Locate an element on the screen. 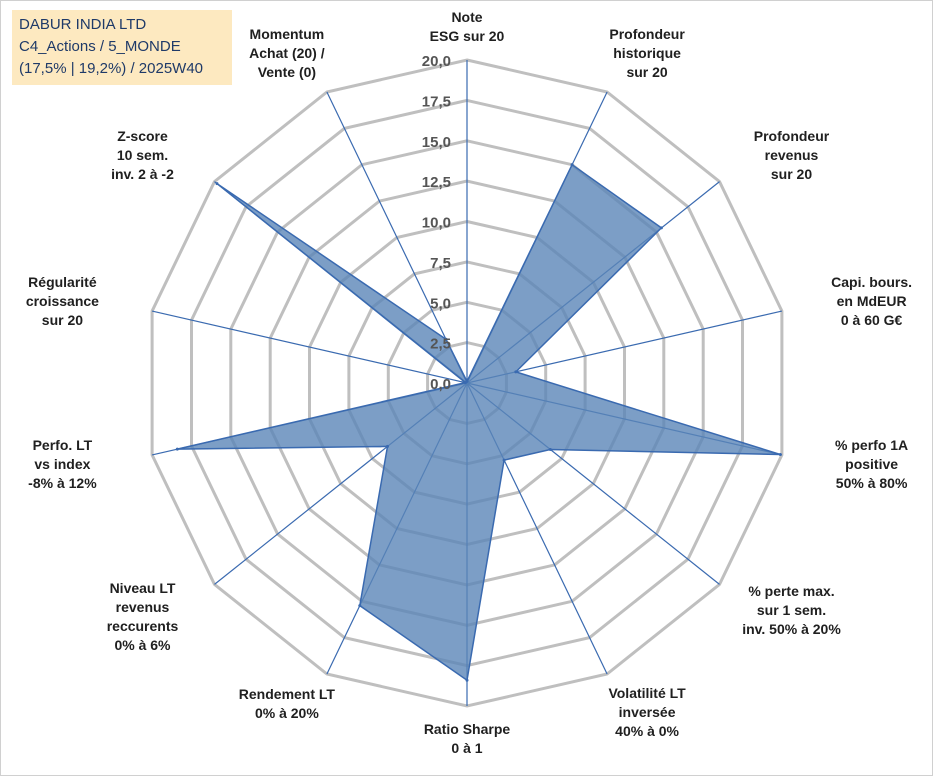 The image size is (933, 776). axis-label-5: % perte max. sur 1 sem. inv. 50% à 20% is located at coordinates (791, 610).